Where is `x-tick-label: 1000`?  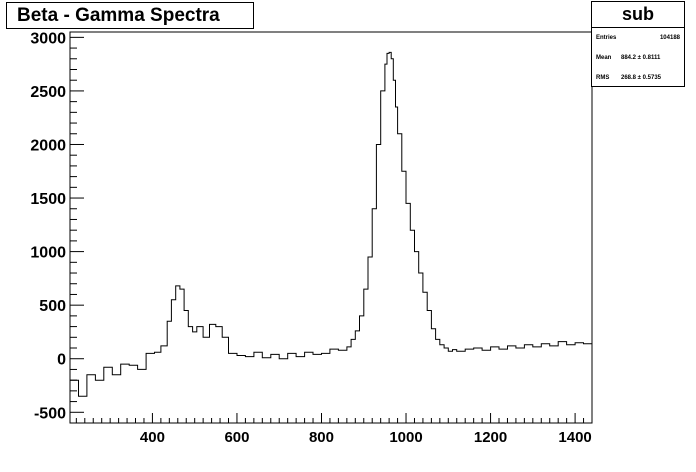 x-tick-label: 1000 is located at coordinates (405, 437).